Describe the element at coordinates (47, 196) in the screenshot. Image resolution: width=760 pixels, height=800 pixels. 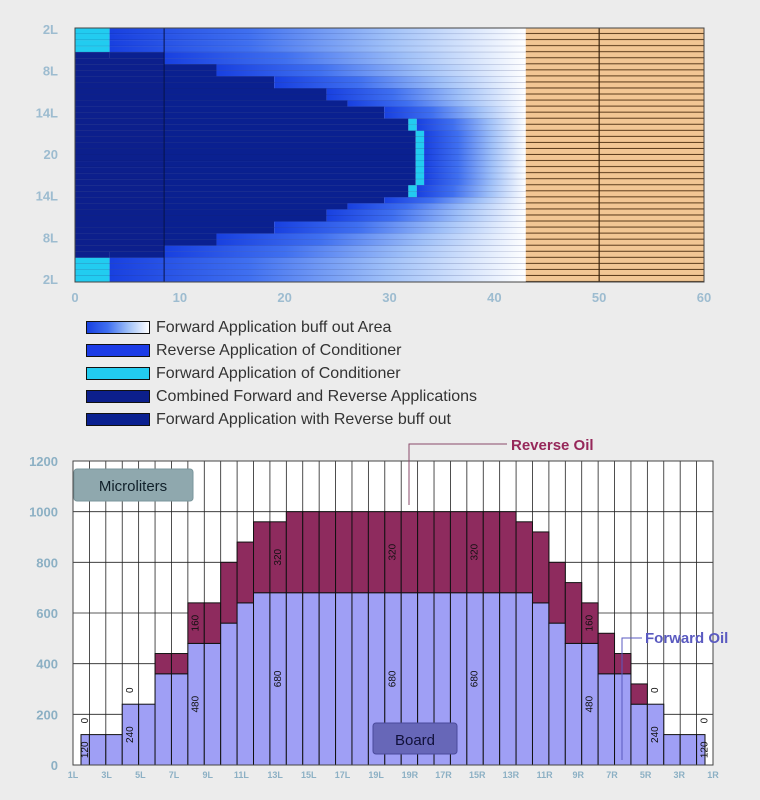
I see `y-tick-label: 14L` at that location.